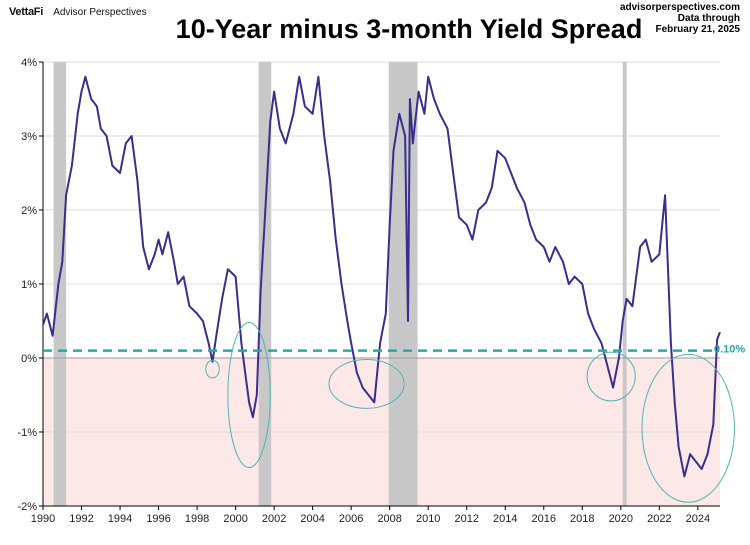 This screenshot has height=545, width=750. What do you see at coordinates (274, 519) in the screenshot?
I see `x-tick-label: 2002` at bounding box center [274, 519].